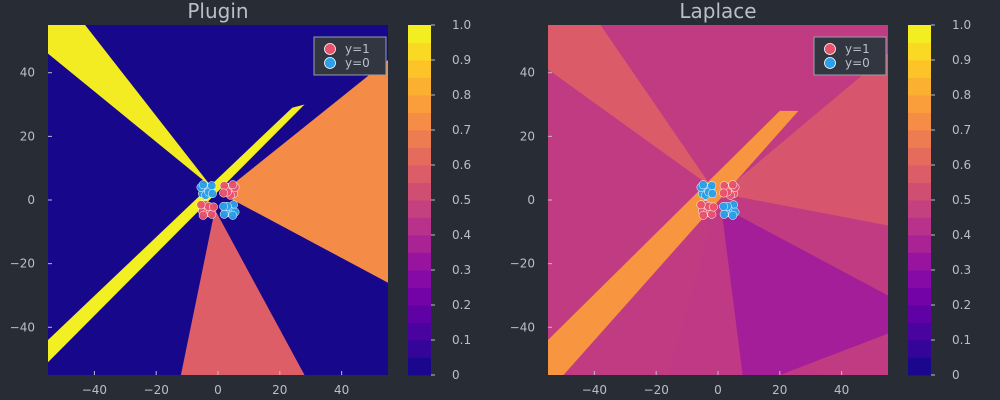 The image size is (1000, 400). Describe the element at coordinates (357, 63) in the screenshot. I see `legend-label-y0: y=0` at that location.